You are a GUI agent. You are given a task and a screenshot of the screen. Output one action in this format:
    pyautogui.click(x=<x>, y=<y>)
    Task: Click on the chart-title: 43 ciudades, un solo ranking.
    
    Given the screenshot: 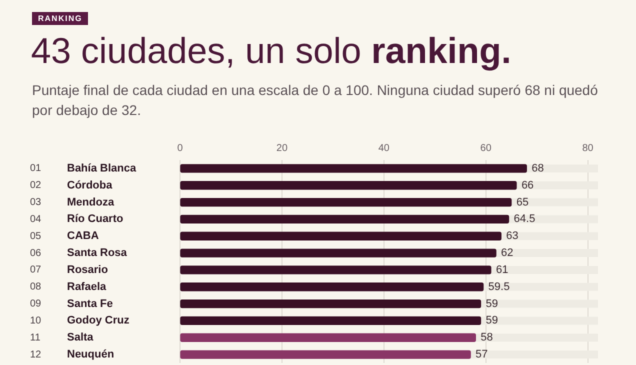 What is the action you would take?
    pyautogui.click(x=271, y=51)
    